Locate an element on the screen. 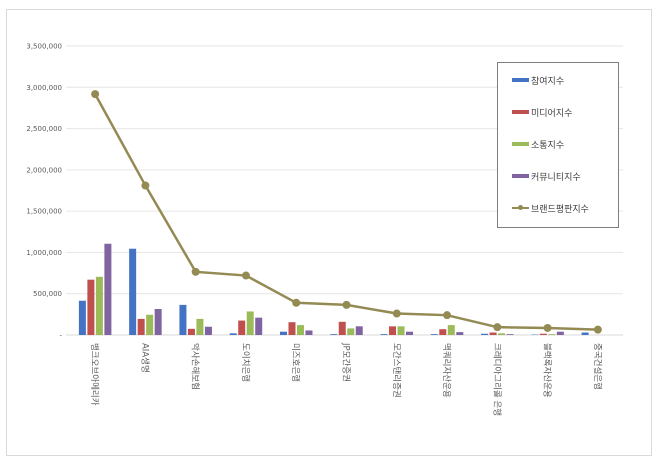 Image resolution: width=660 pixels, height=463 pixels. legend-label: 브랜드평판지수 is located at coordinates (560, 209).